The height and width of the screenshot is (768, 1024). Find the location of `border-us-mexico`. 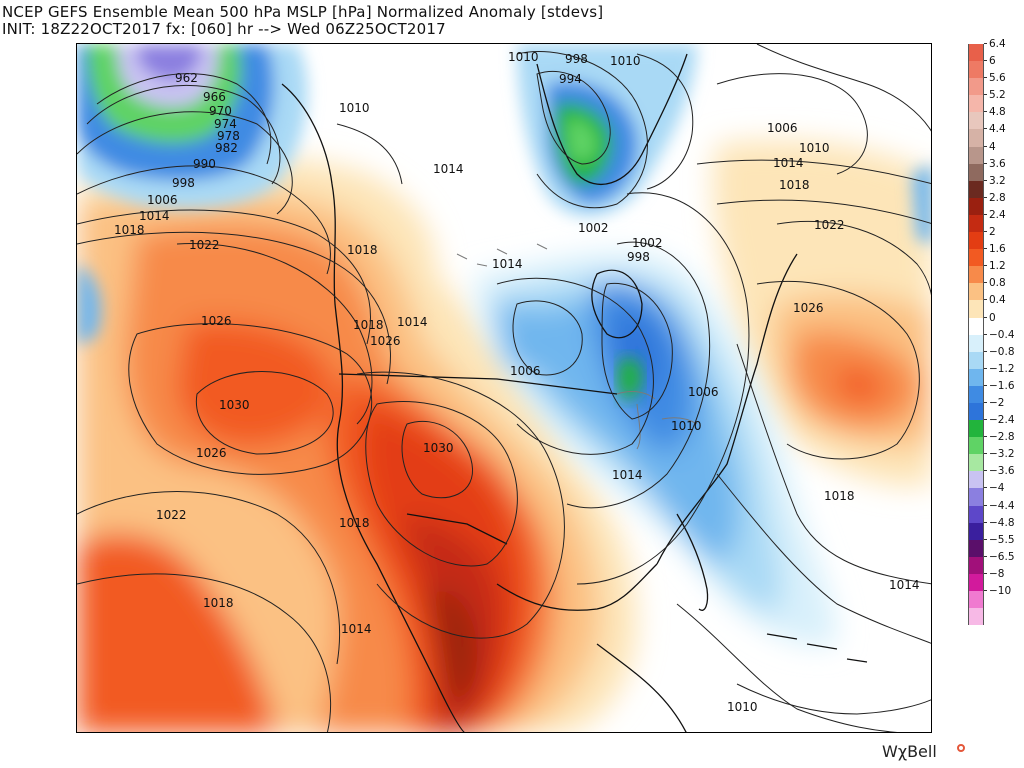

border-us-mexico is located at coordinates (457, 529).